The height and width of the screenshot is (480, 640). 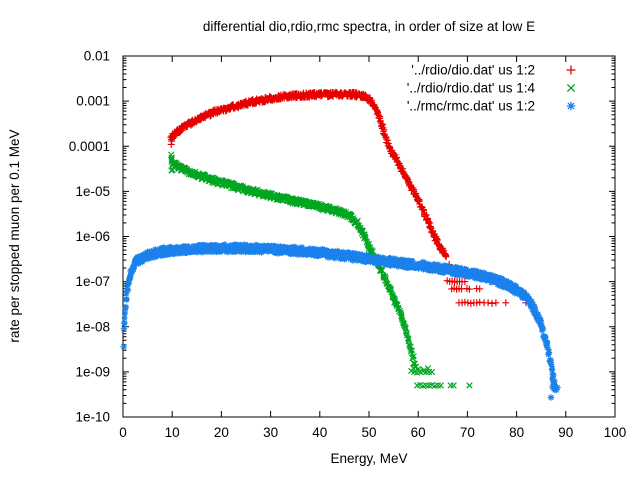 I want to click on x-tick-label: 40, so click(x=319, y=432).